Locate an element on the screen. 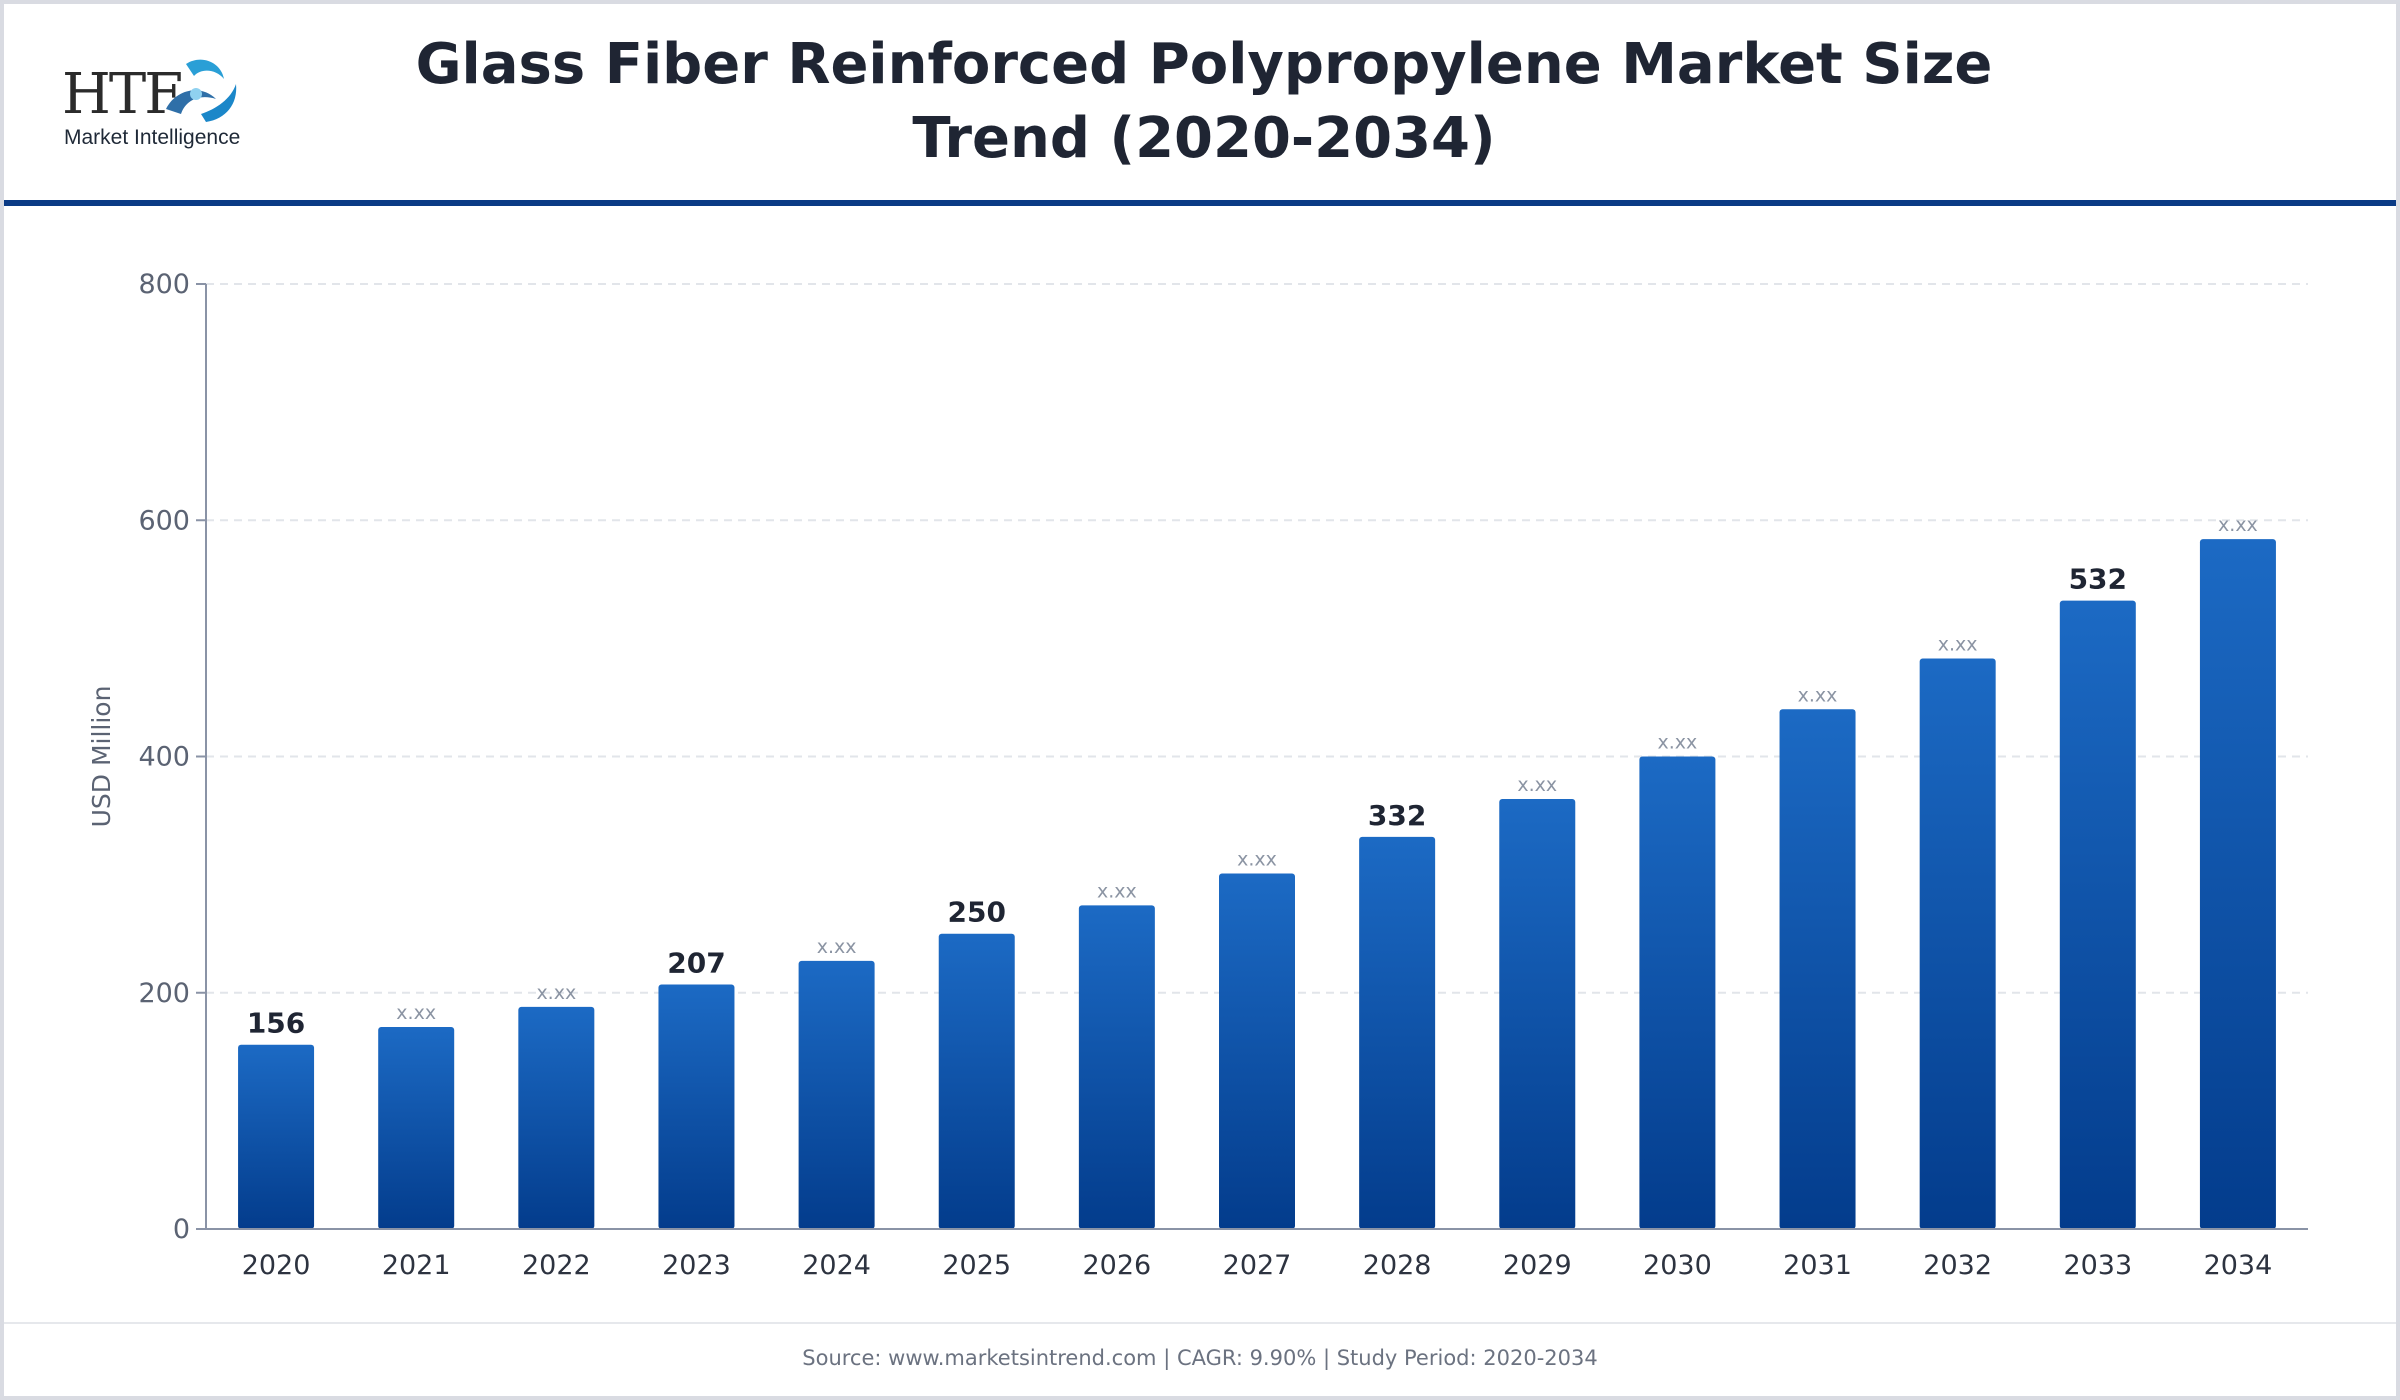 The image size is (2400, 1400). x-tick-label: 2034 is located at coordinates (2238, 1265).